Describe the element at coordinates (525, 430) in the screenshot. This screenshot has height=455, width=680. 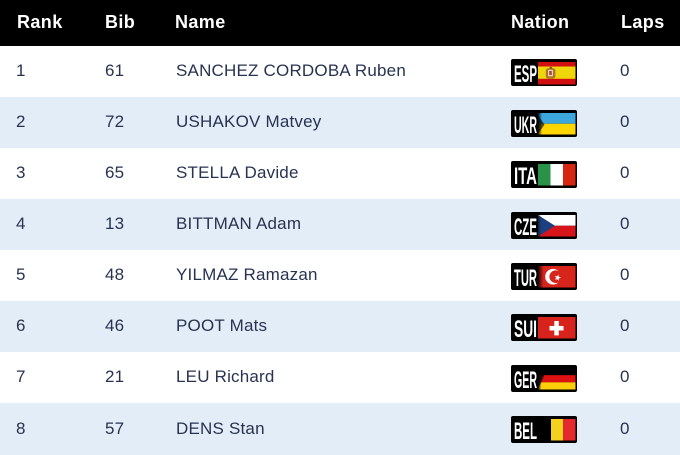
I see `svg-text: BEL` at that location.